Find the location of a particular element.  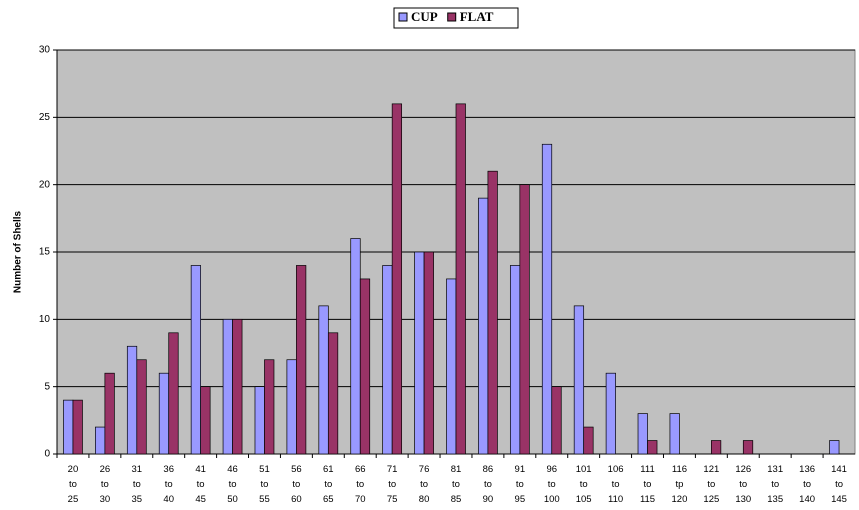

x-tick-label: 76 to 80 is located at coordinates (424, 484).